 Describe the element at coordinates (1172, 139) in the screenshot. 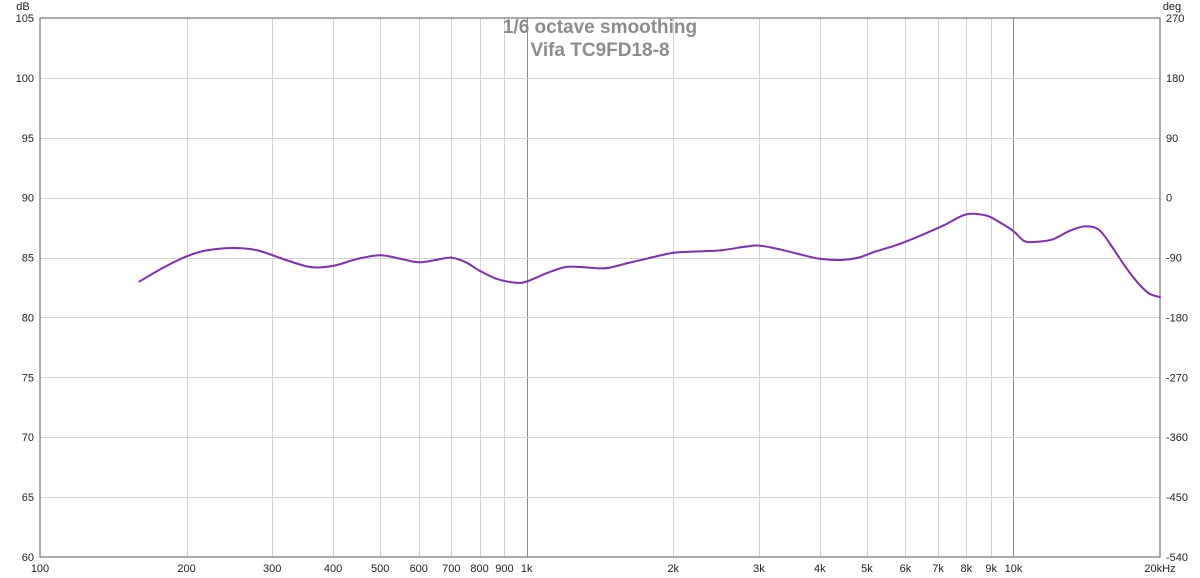

I see `y2-tick-label: 90` at that location.